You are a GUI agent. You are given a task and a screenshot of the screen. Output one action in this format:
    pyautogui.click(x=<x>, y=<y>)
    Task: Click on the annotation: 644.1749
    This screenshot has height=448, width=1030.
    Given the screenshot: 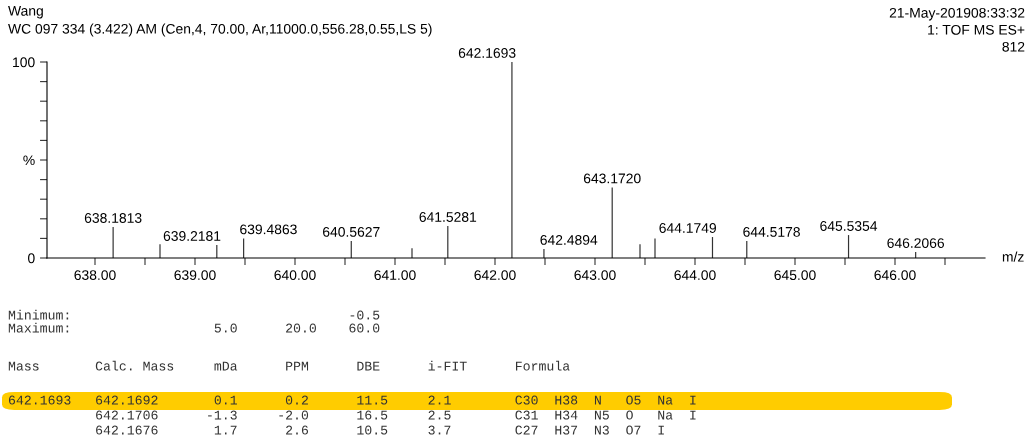 What is the action you would take?
    pyautogui.click(x=687, y=228)
    